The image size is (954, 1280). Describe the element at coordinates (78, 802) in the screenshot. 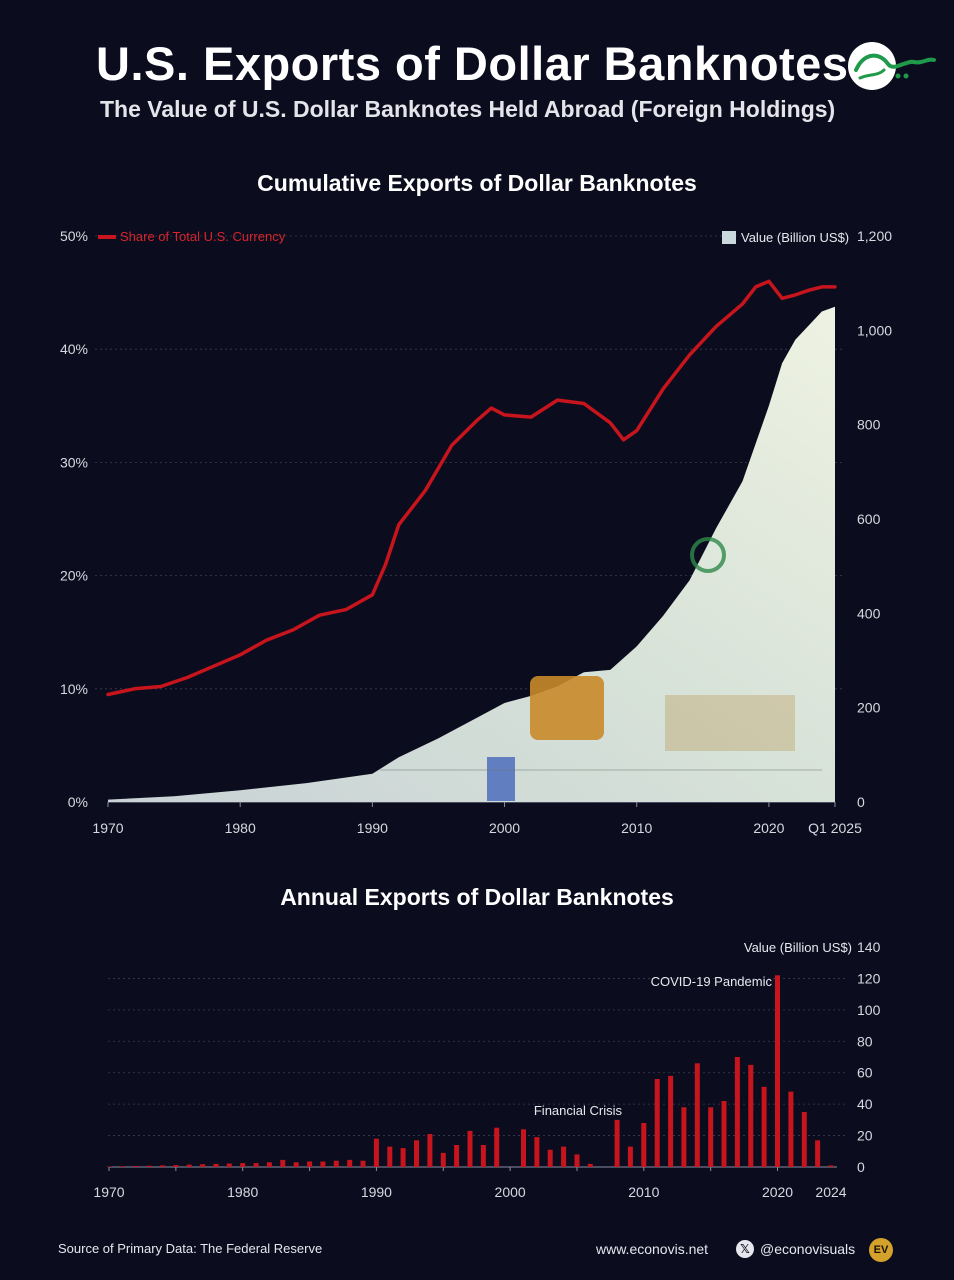

I see `y-left-tick-label: 0%` at that location.